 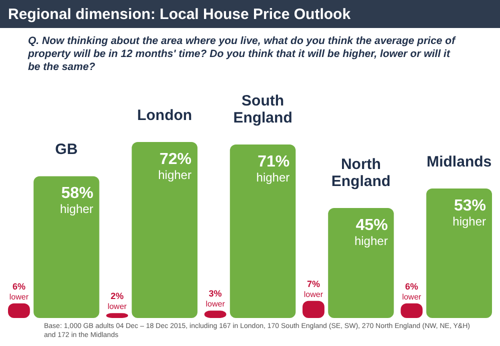 What do you see at coordinates (180, 14) in the screenshot?
I see `chart-title: Regional dimension: Local House Price Outlook` at bounding box center [180, 14].